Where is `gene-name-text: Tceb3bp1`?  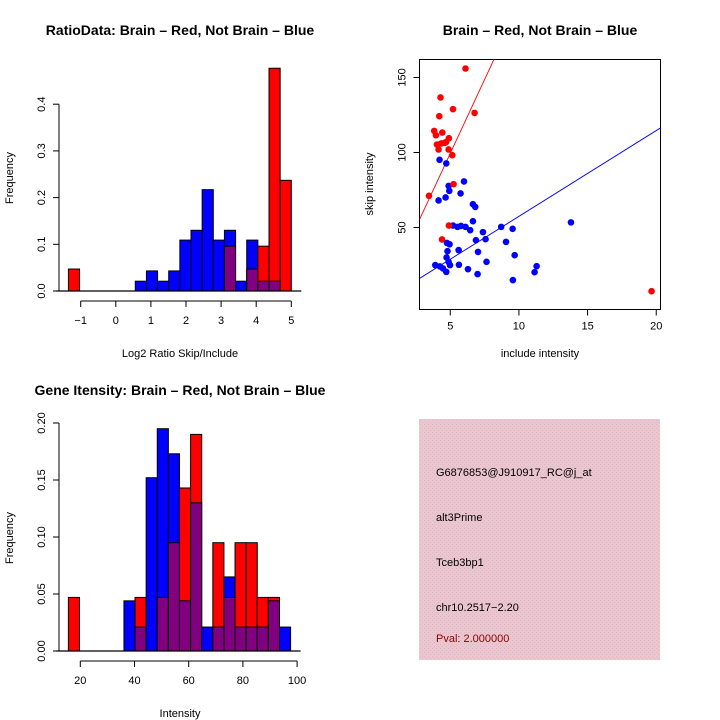
gene-name-text: Tceb3bp1 is located at coordinates (460, 563).